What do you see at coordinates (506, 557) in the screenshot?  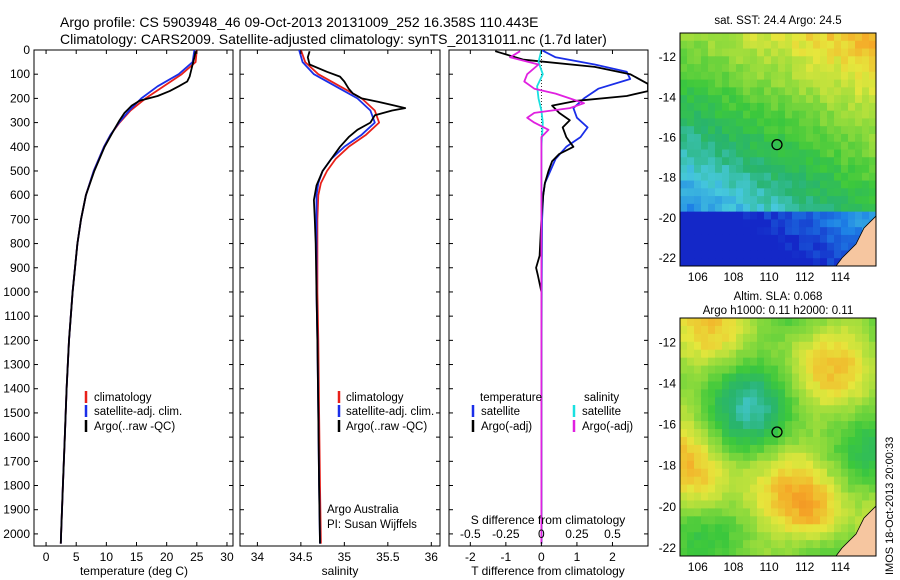 I see `difference-xtick-label: -1` at bounding box center [506, 557].